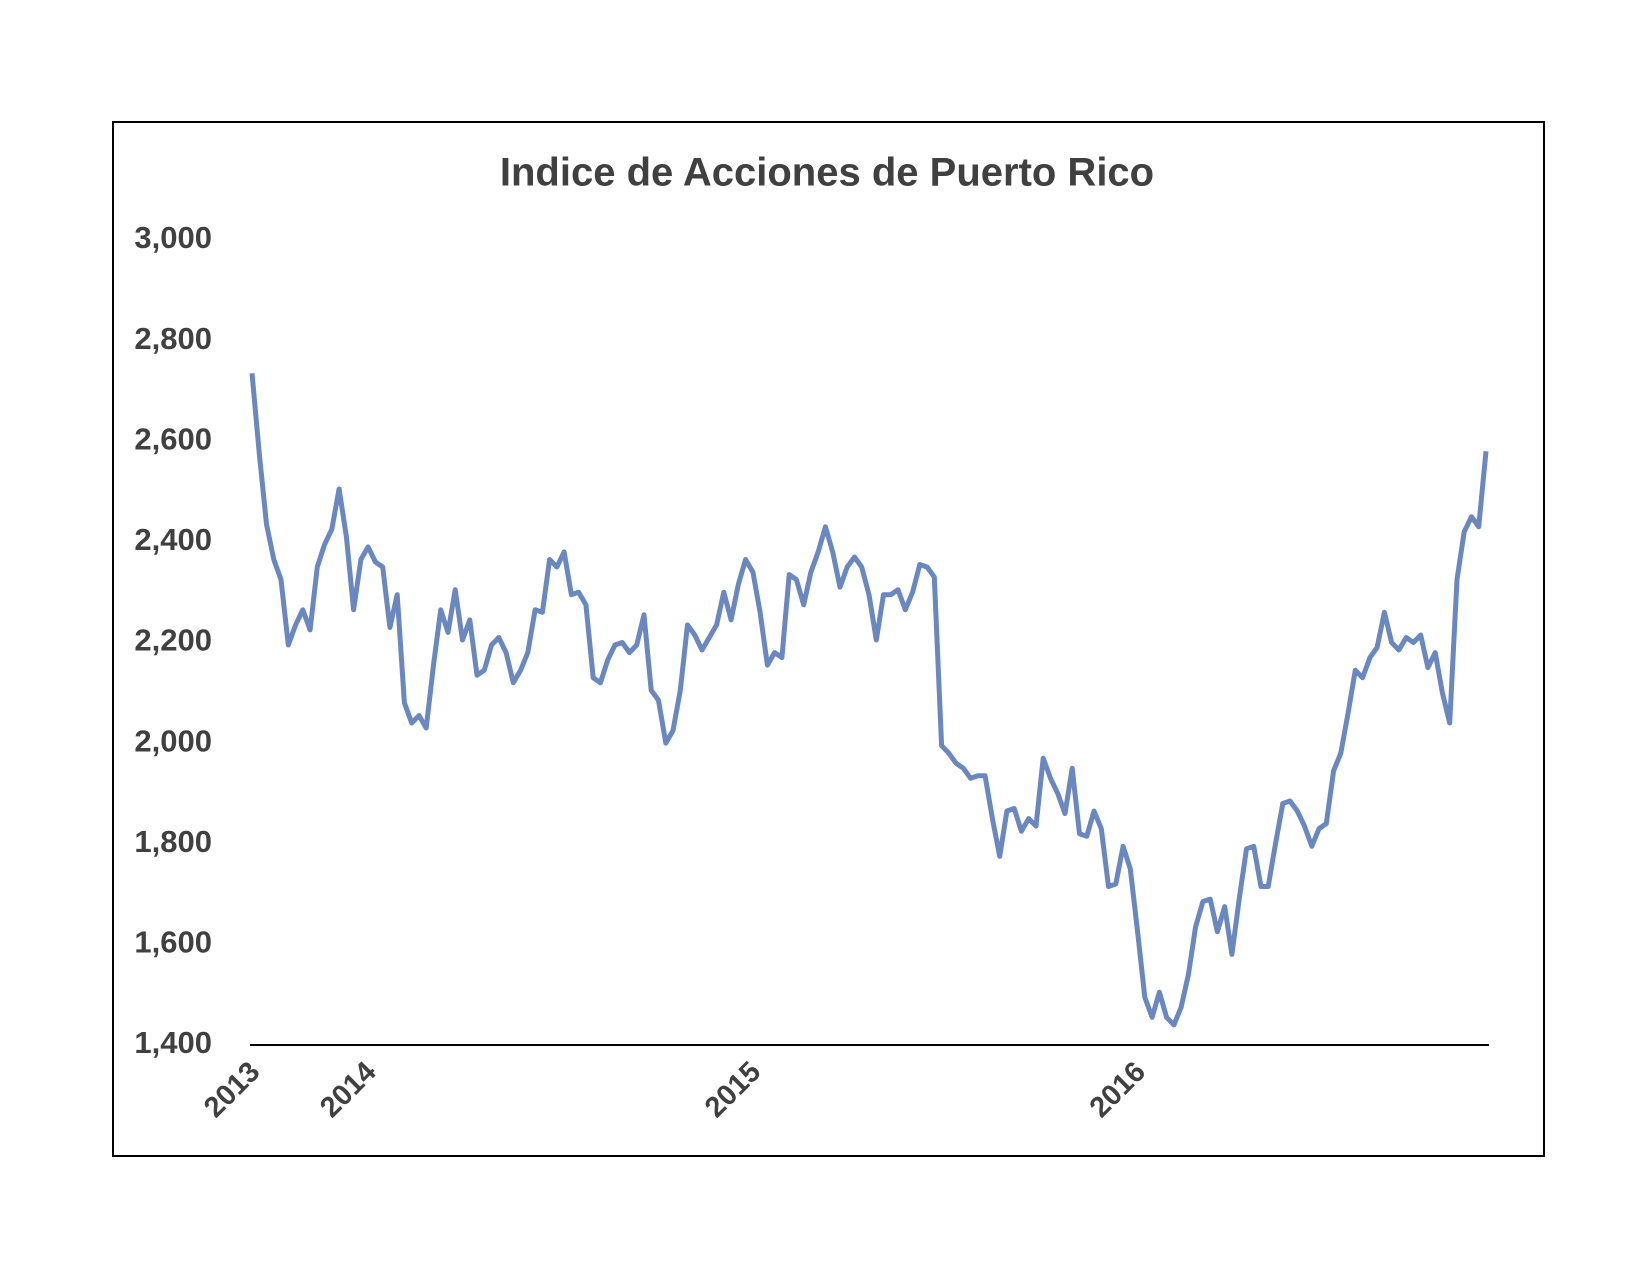  Describe the element at coordinates (173, 1042) in the screenshot. I see `y-tick-label: 1,400` at that location.